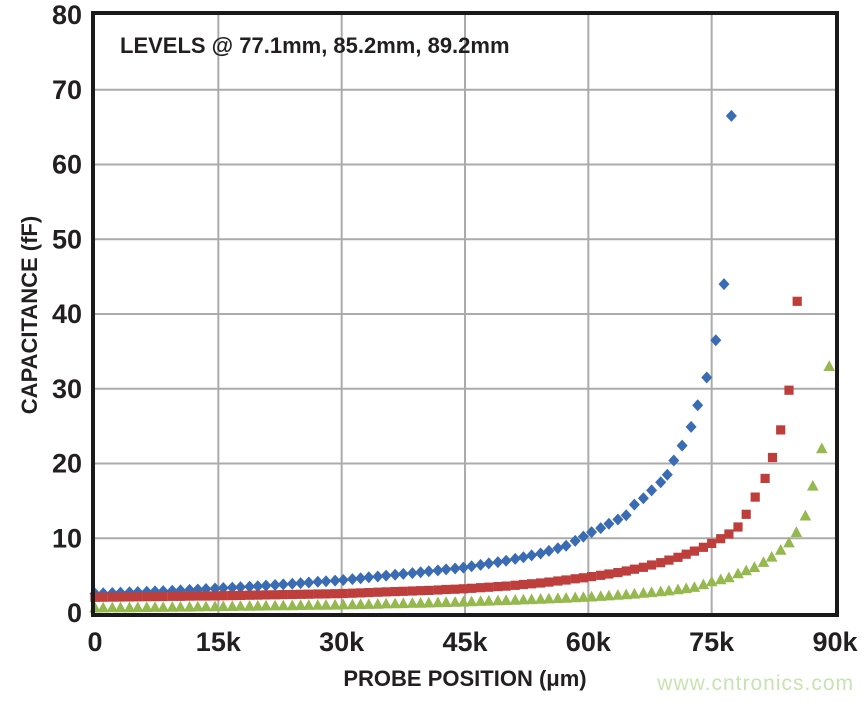 The height and width of the screenshot is (702, 862). I want to click on y-tick-label: 20, so click(67, 464).